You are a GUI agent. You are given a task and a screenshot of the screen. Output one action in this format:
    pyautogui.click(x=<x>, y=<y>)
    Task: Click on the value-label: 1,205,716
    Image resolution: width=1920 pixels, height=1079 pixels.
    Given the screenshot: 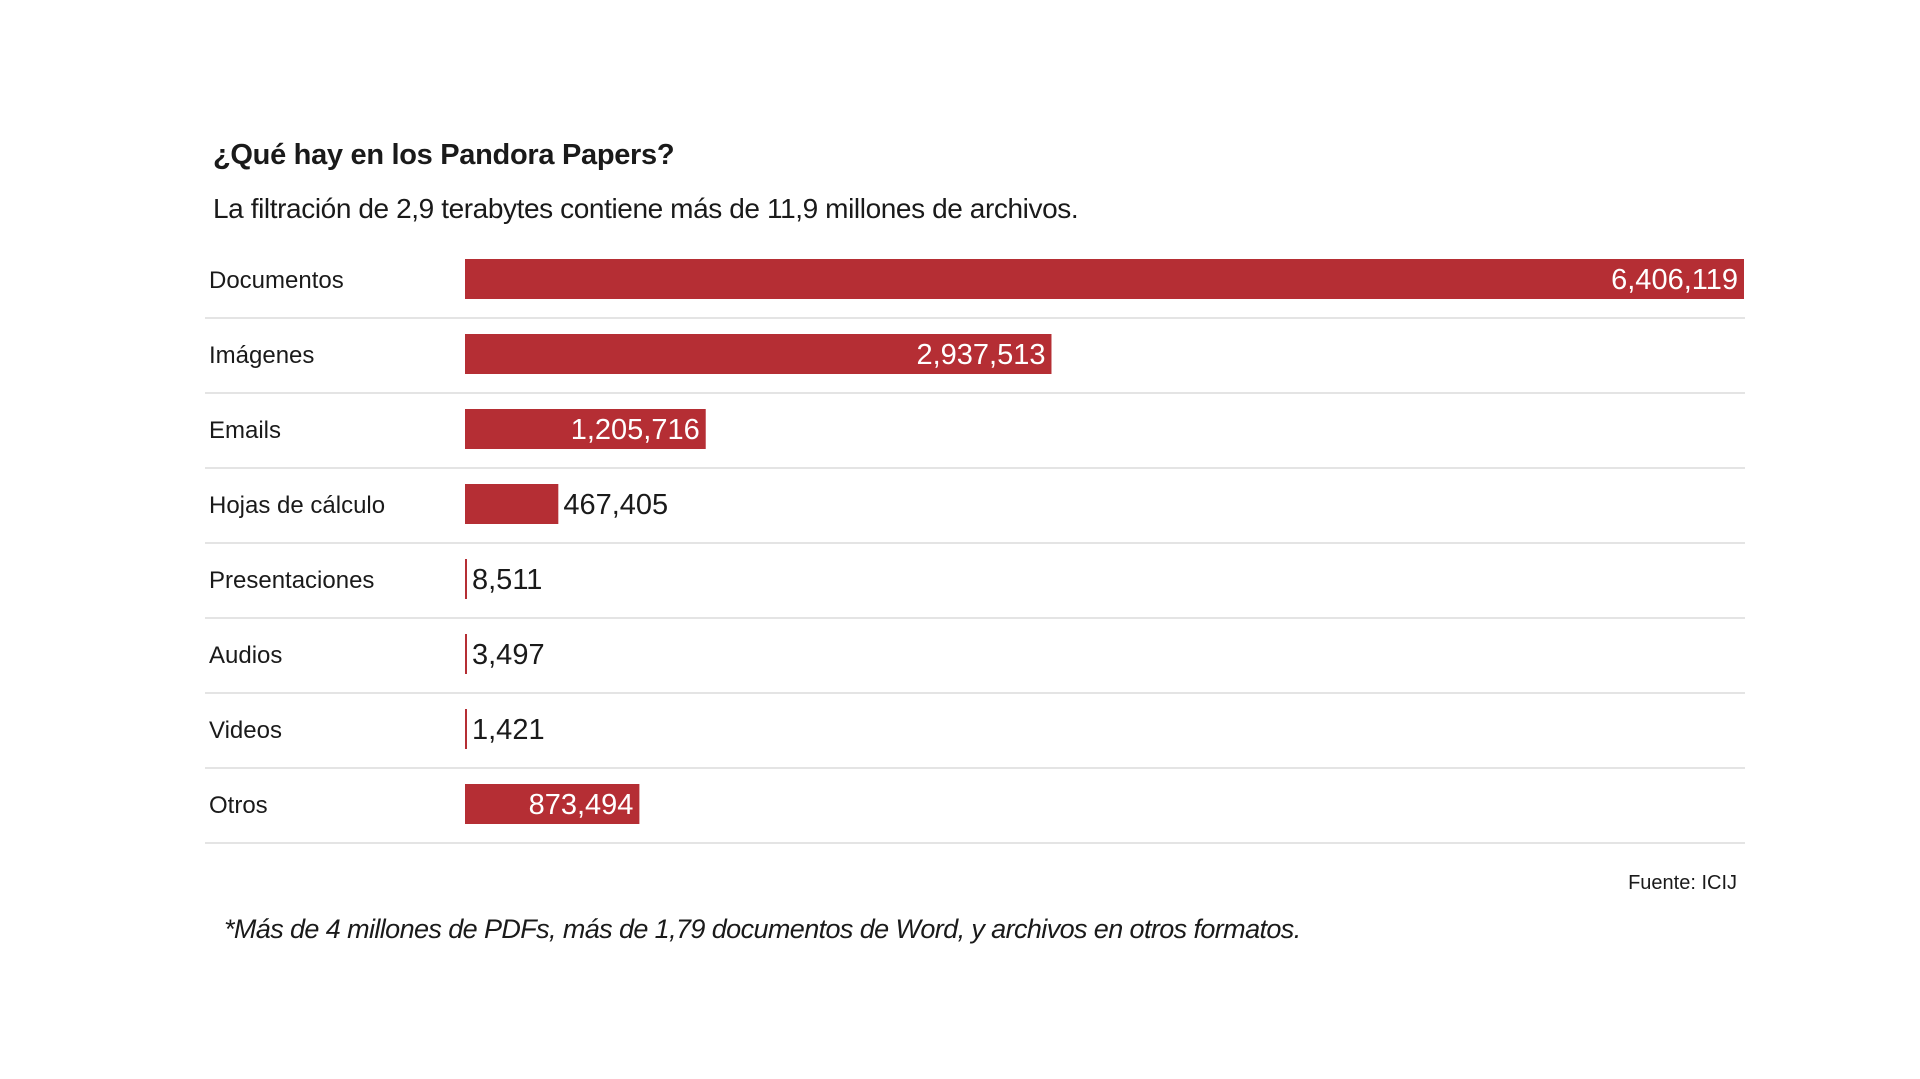 What is the action you would take?
    pyautogui.click(x=635, y=430)
    